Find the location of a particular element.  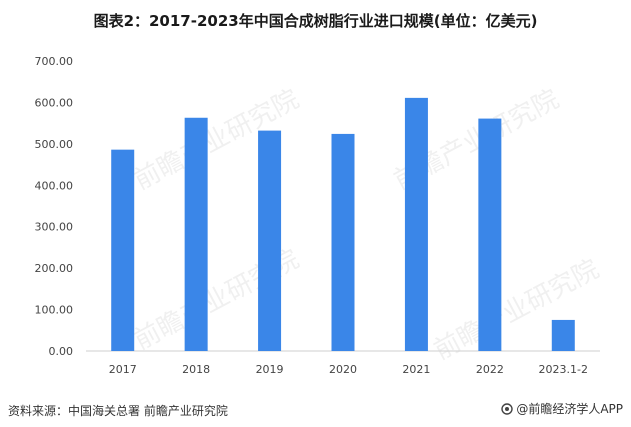

y-tick-label: 100.00 is located at coordinates (54, 310).